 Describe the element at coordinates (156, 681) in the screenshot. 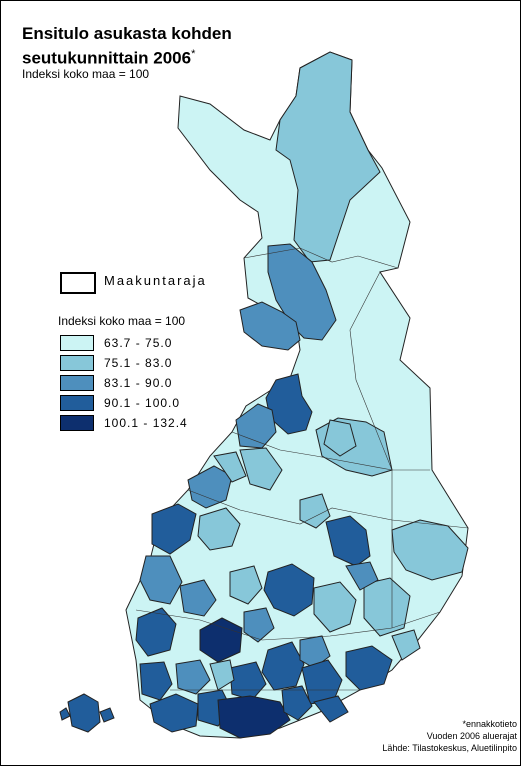

I see `region-rauma` at that location.